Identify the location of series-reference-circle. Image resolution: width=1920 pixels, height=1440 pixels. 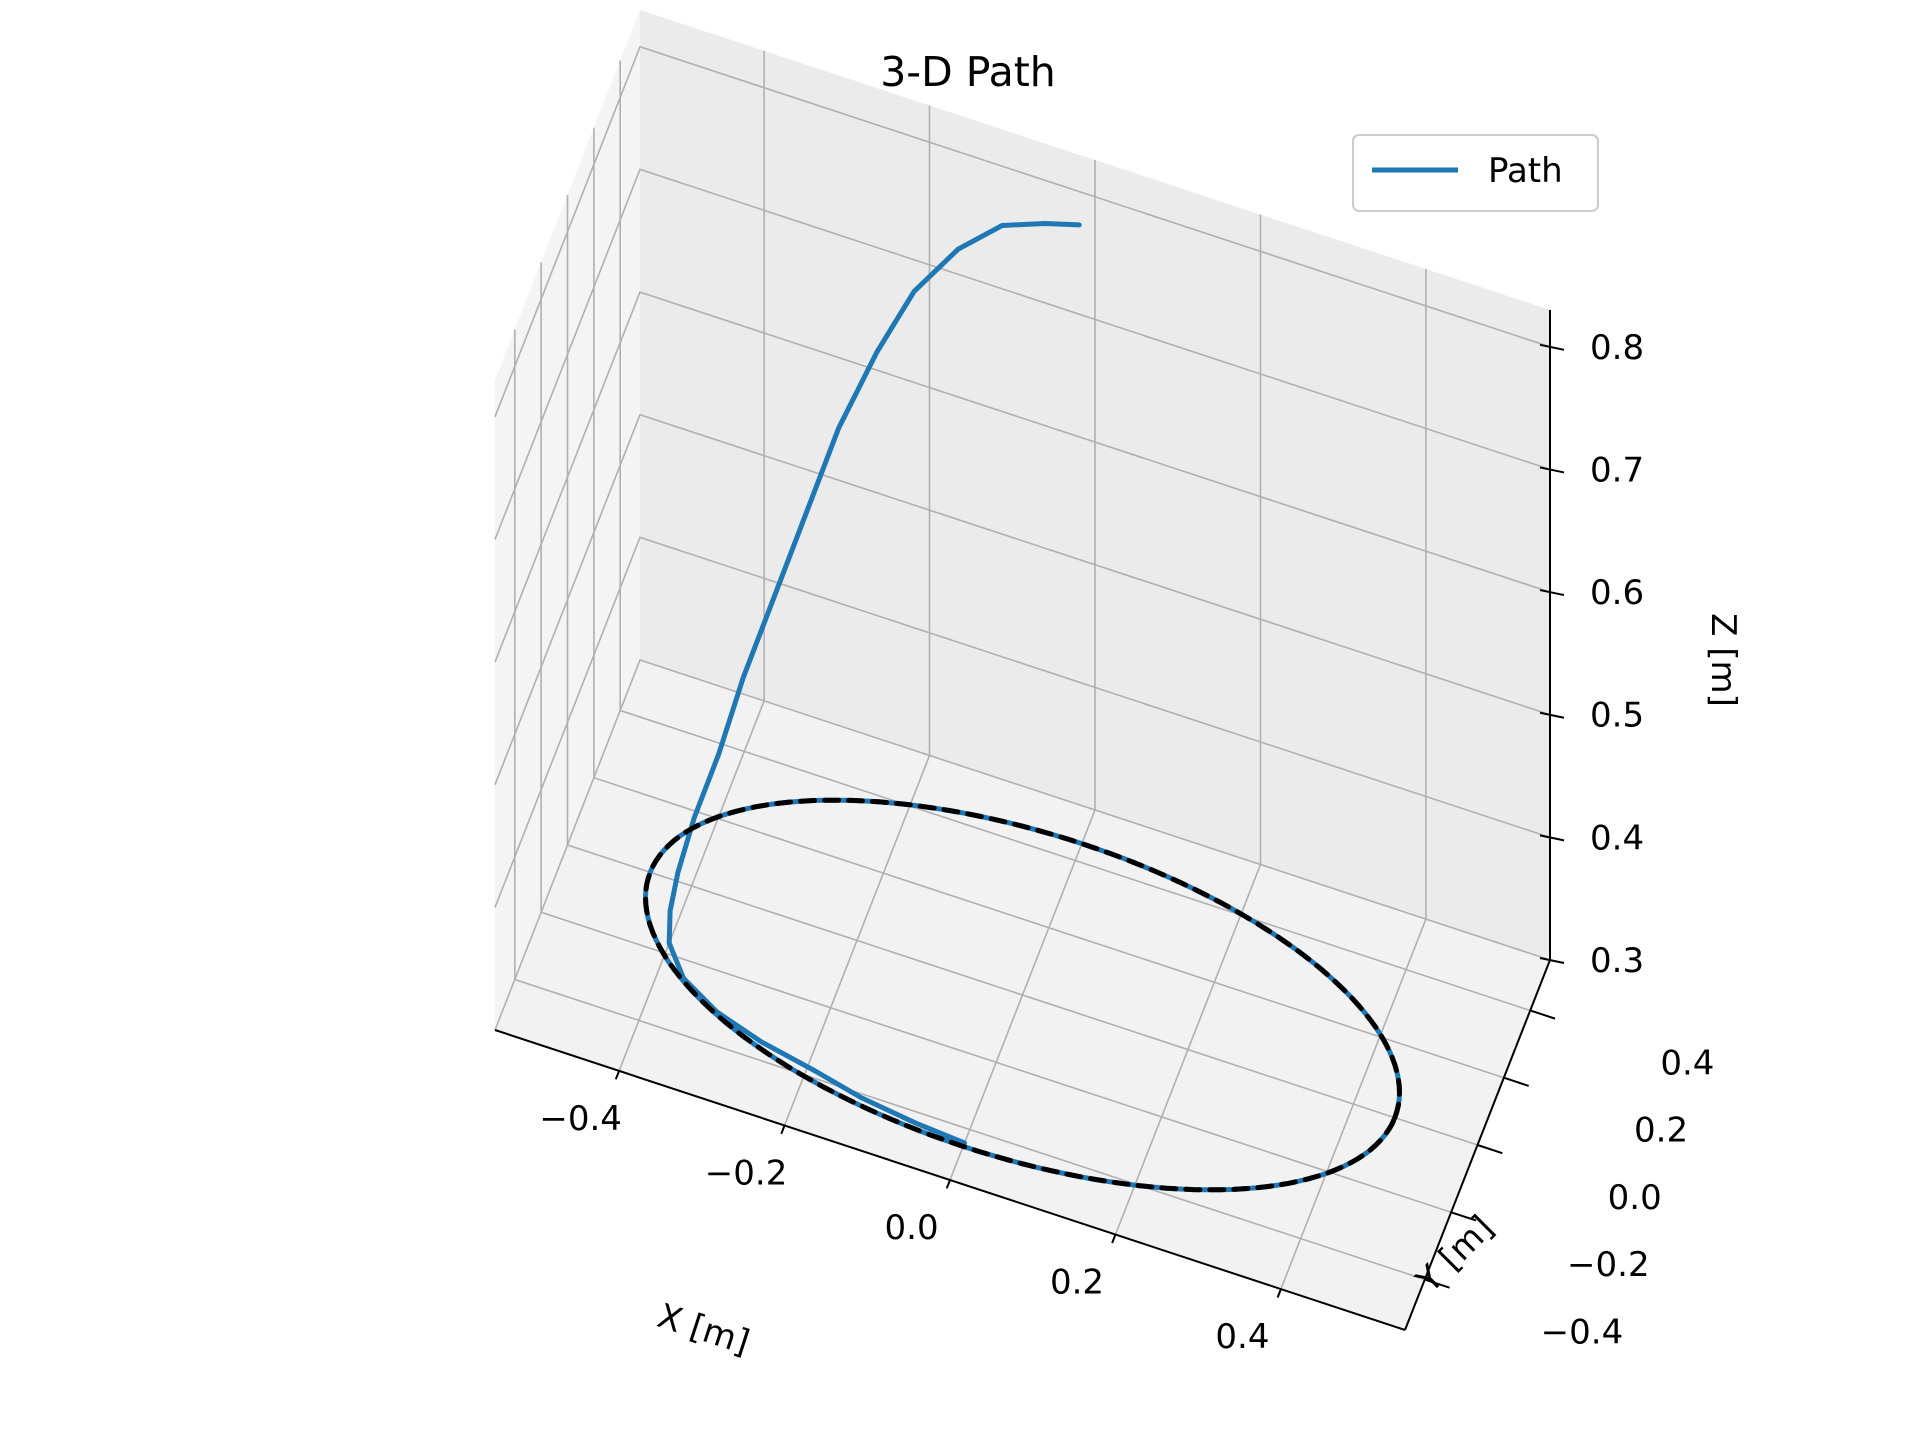
(1022, 995).